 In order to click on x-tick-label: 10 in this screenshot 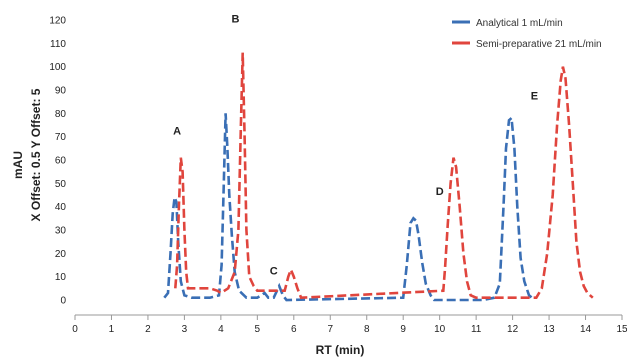, I will do `click(440, 329)`.